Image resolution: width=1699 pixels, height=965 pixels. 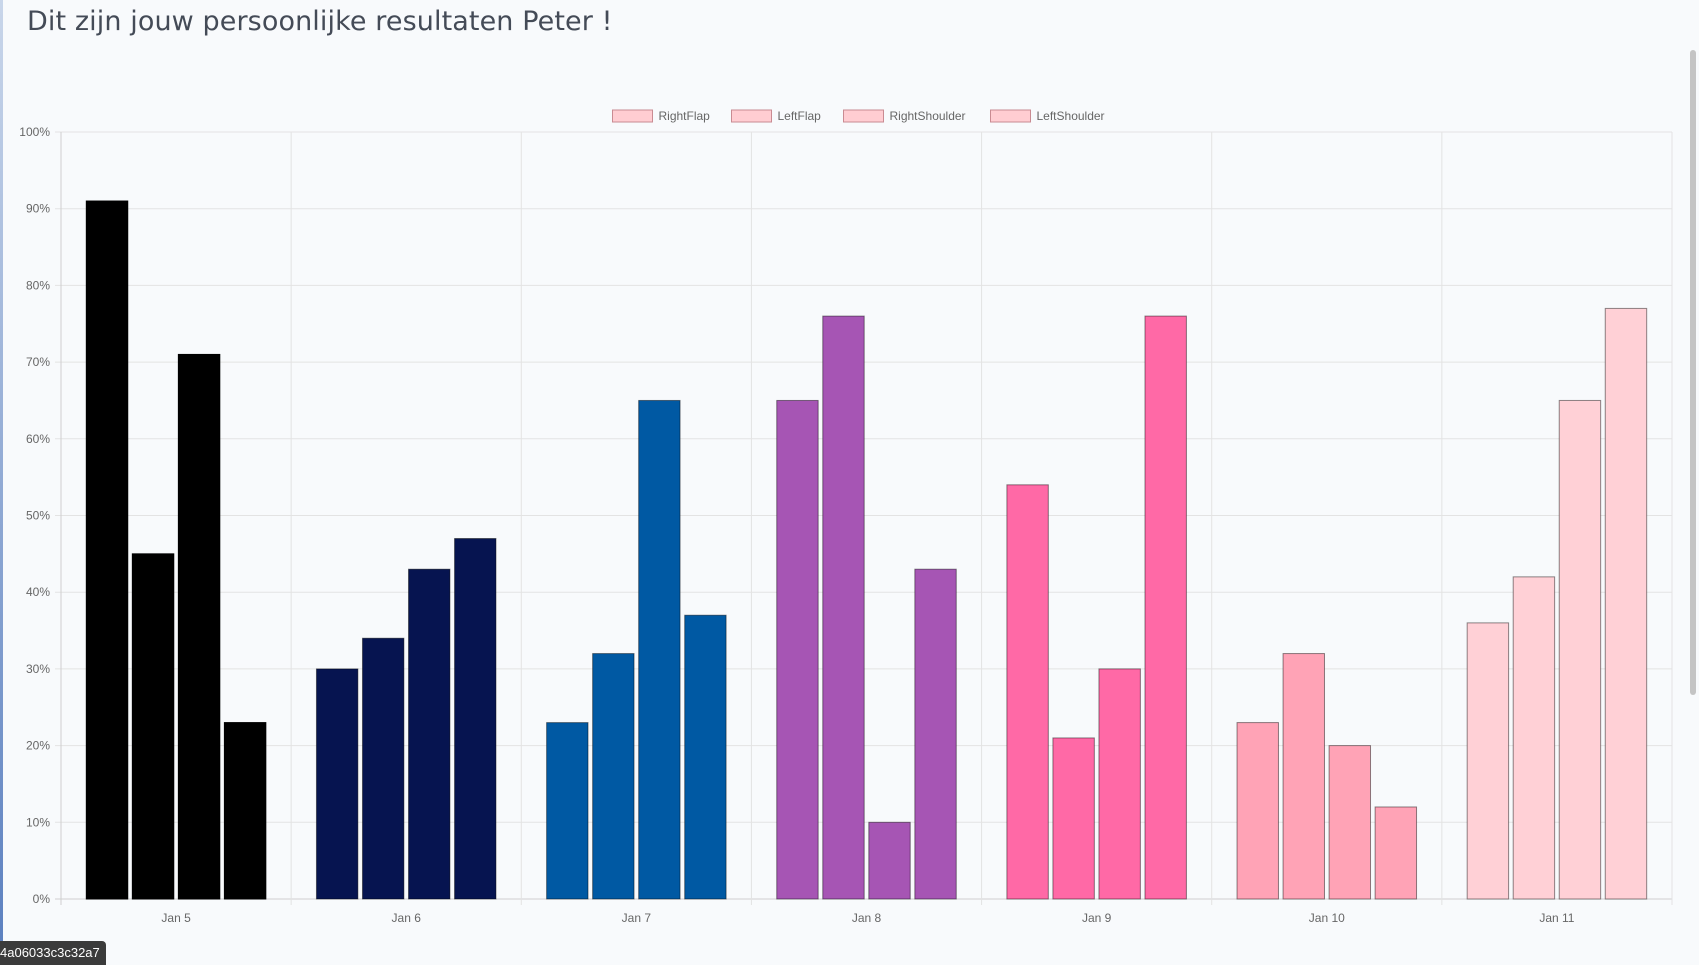 I want to click on y-tick-label: 10%, so click(x=38, y=822).